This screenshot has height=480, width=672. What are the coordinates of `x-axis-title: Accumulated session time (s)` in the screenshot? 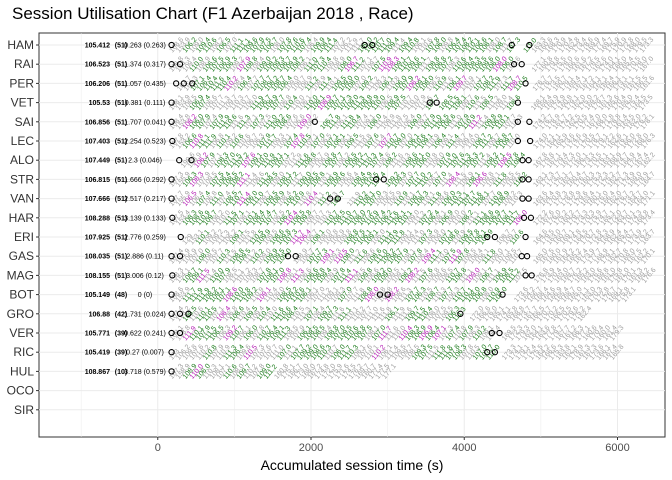 It's located at (352, 465).